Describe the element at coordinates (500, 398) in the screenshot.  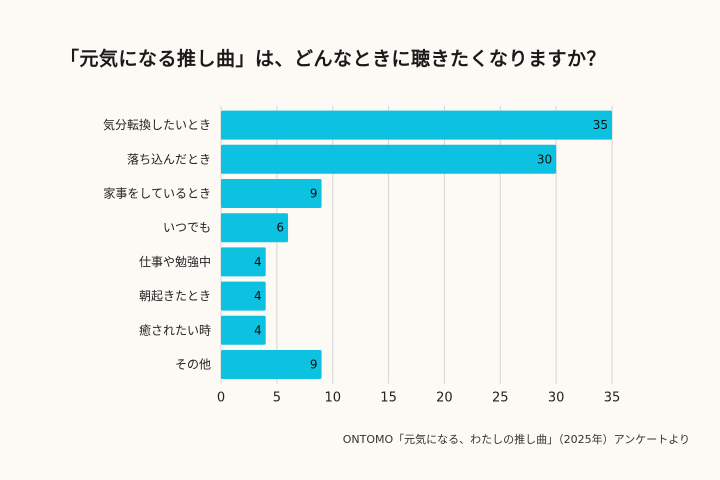
I see `x-tick-label: 25` at that location.